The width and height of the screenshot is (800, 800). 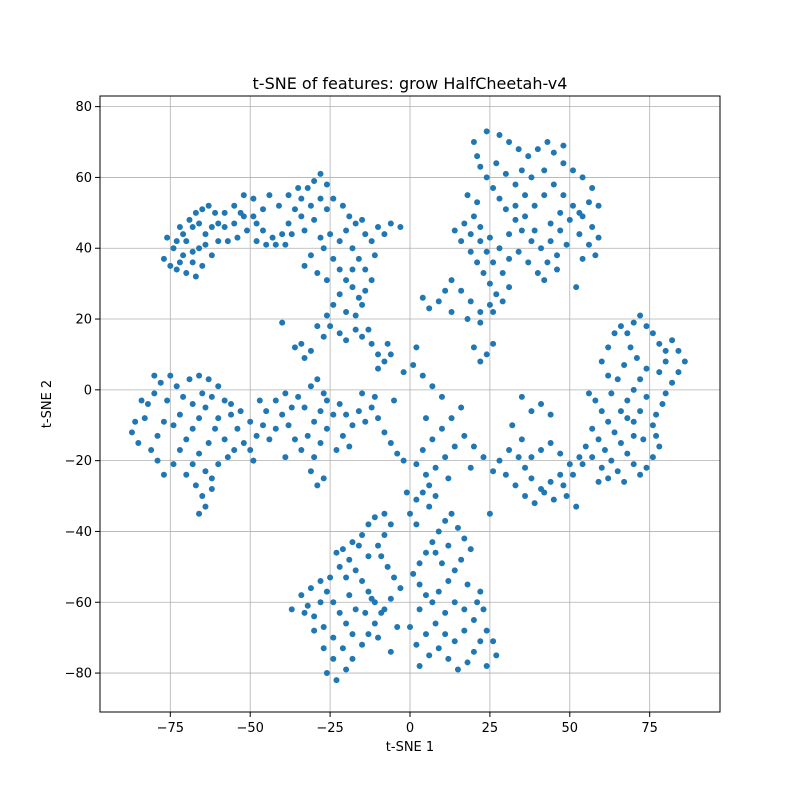 What do you see at coordinates (82, 391) in the screenshot?
I see `y-axis-ticks: −80 −60 −40 −20 0 20 40 60 80` at bounding box center [82, 391].